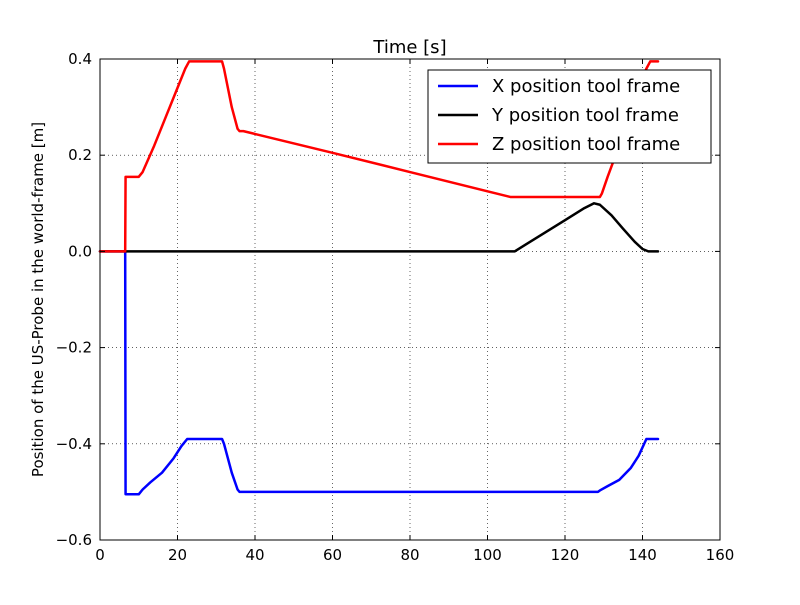 Image resolution: width=800 pixels, height=605 pixels. What do you see at coordinates (254, 555) in the screenshot?
I see `x-tick-label: 40` at bounding box center [254, 555].